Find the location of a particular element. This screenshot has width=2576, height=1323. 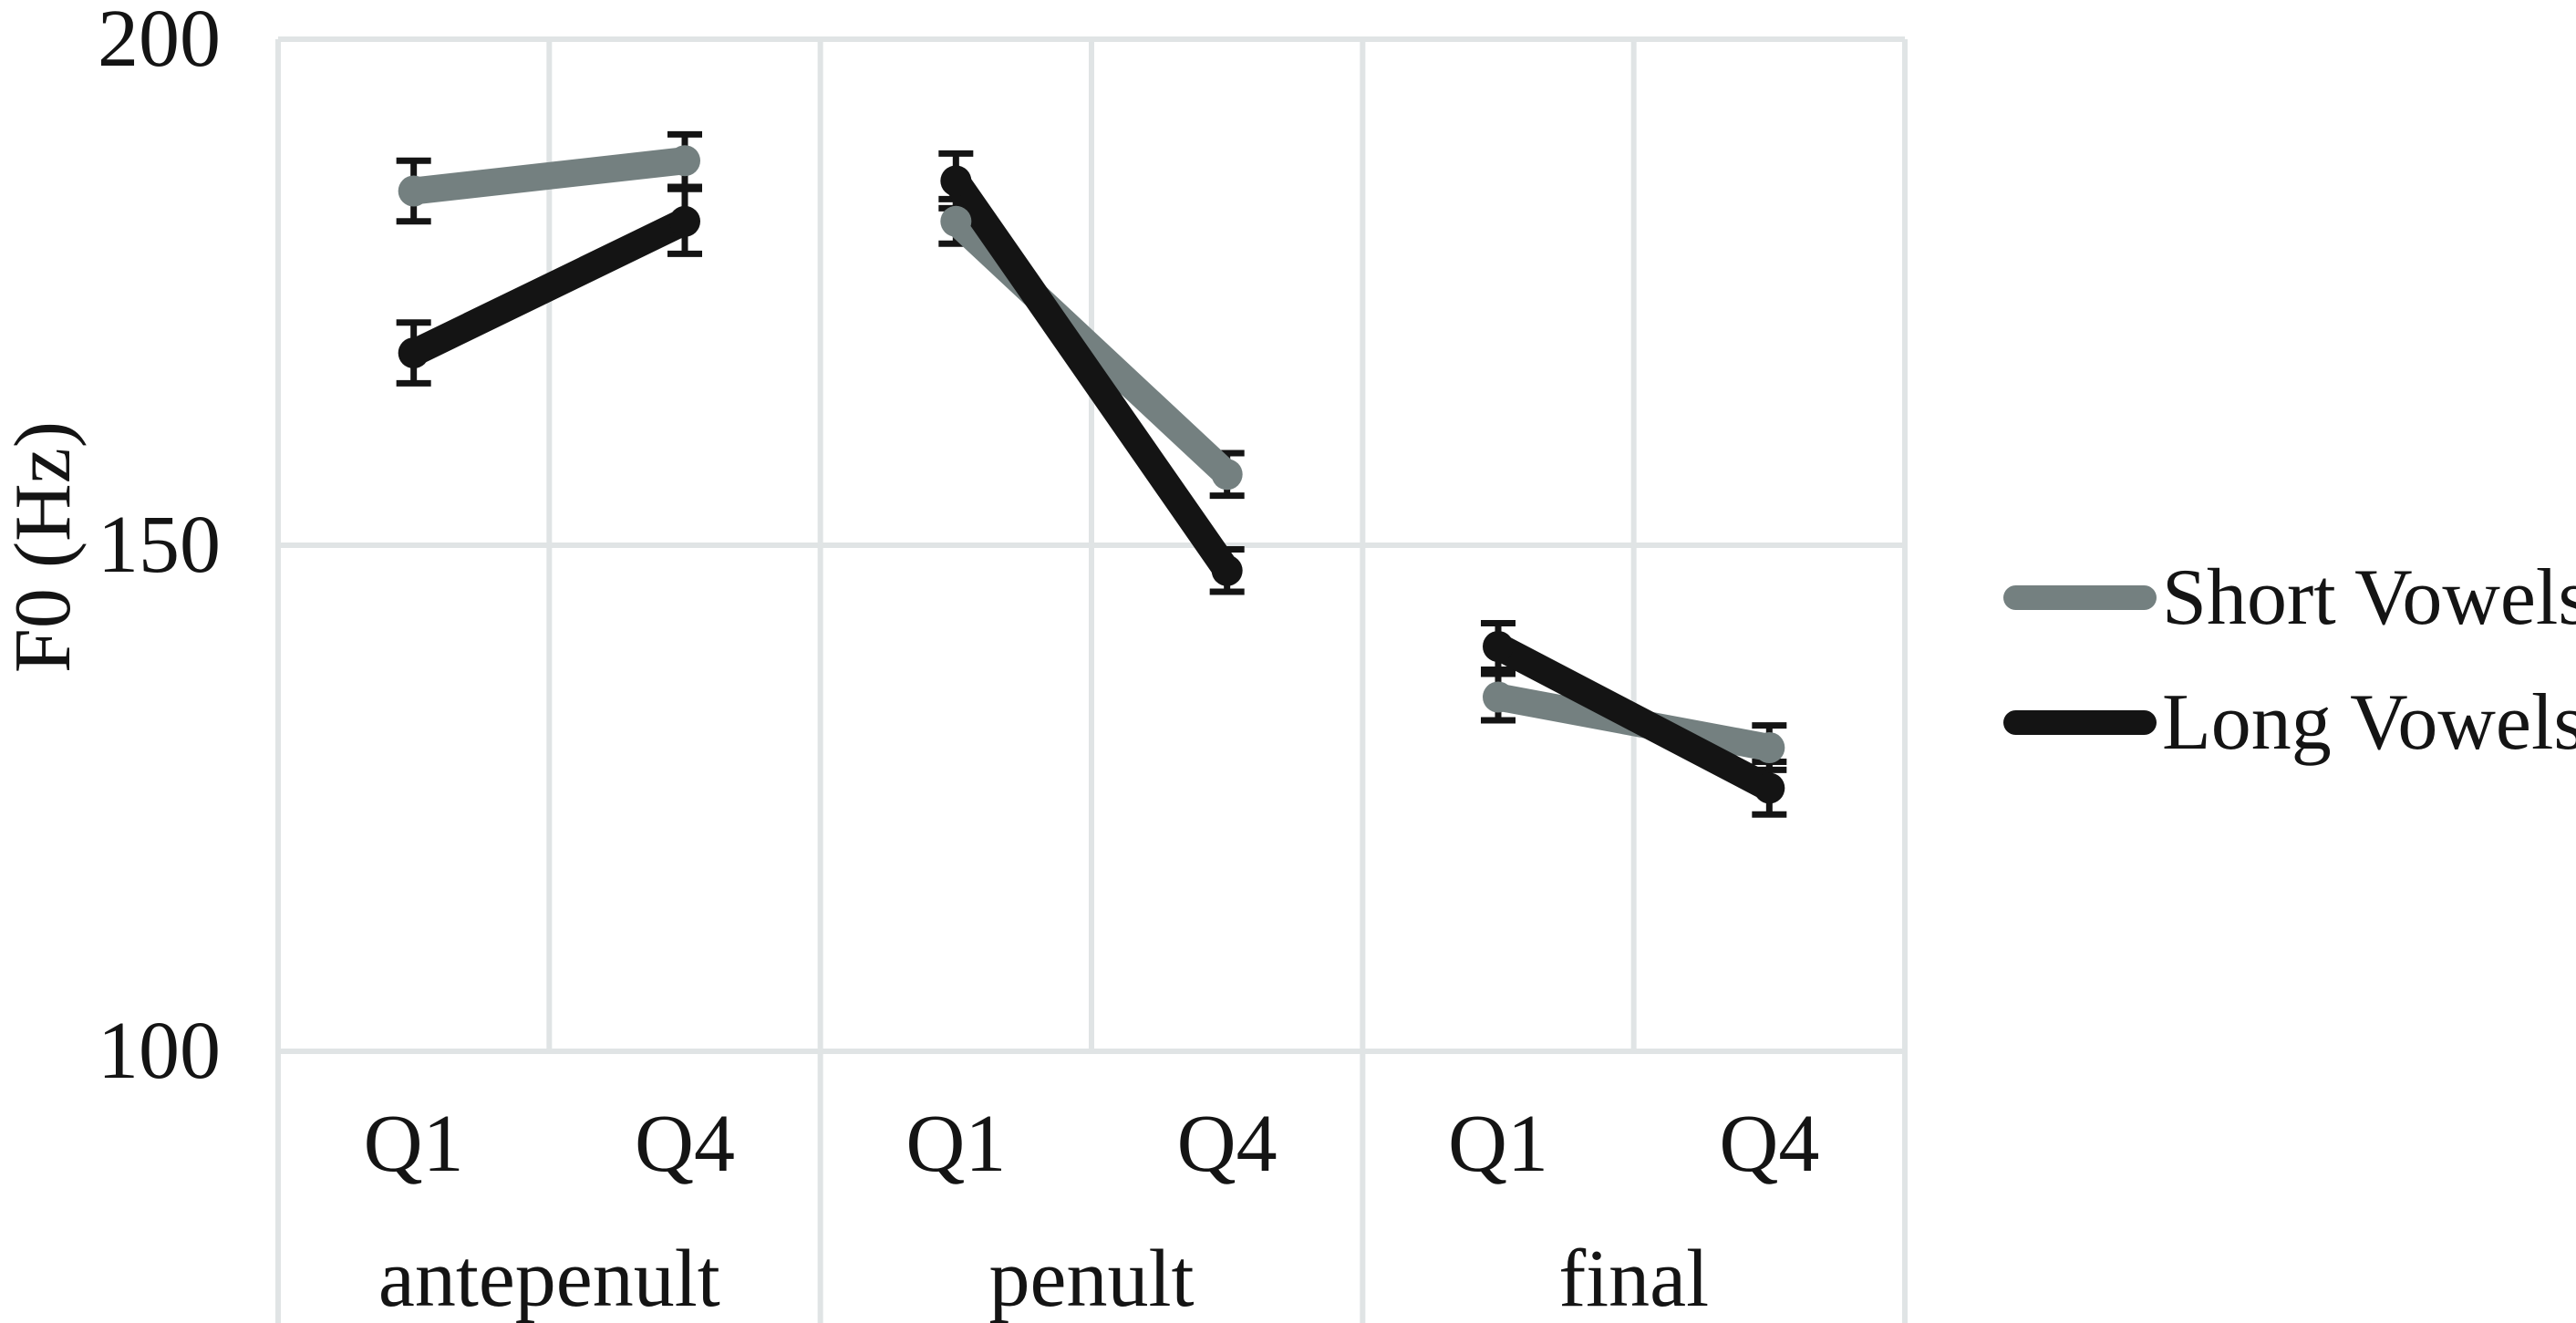

series-segment-short-vowels is located at coordinates (548, 176).